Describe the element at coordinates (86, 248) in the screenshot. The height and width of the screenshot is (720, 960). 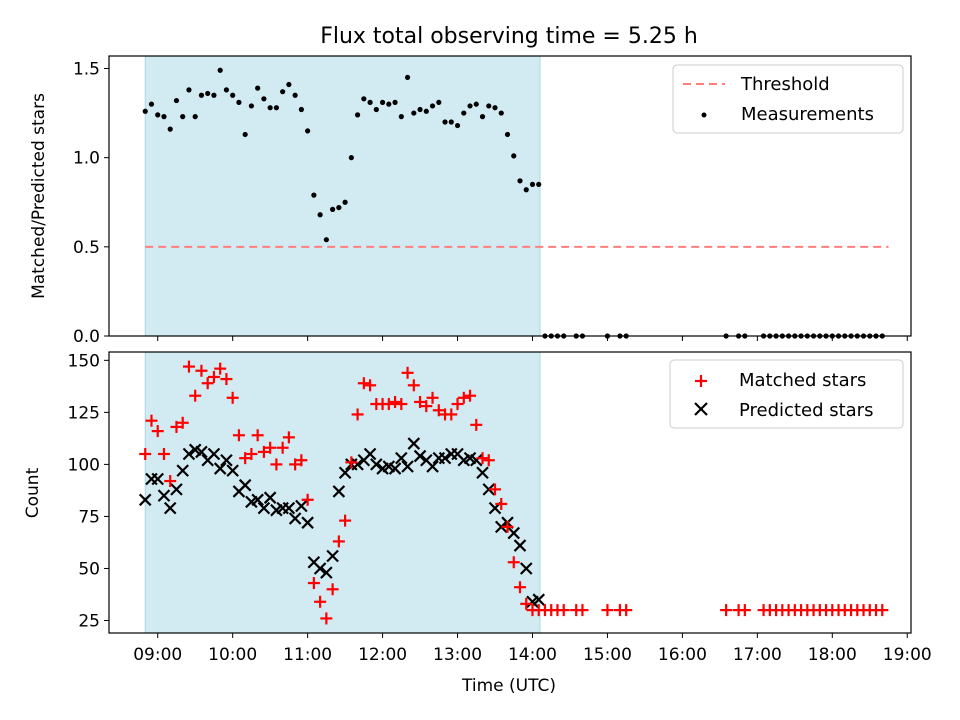
I see `top-y-tick-label: 0.5` at that location.